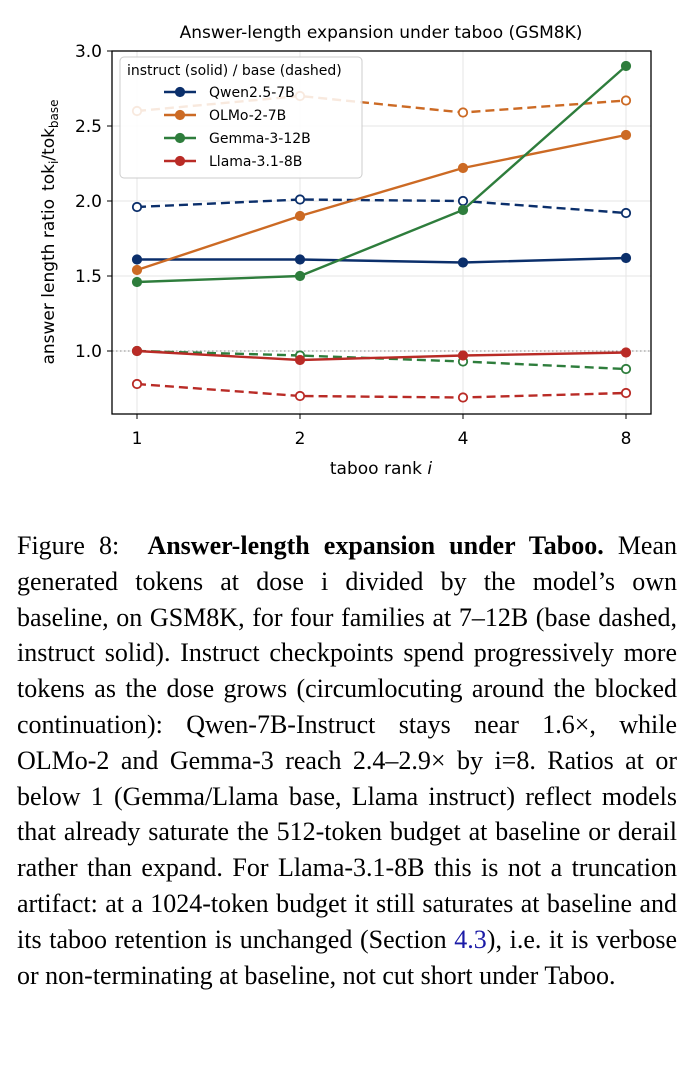 This screenshot has width=692, height=1080. I want to click on x-axis-label-text: taboo rank, so click(376, 469).